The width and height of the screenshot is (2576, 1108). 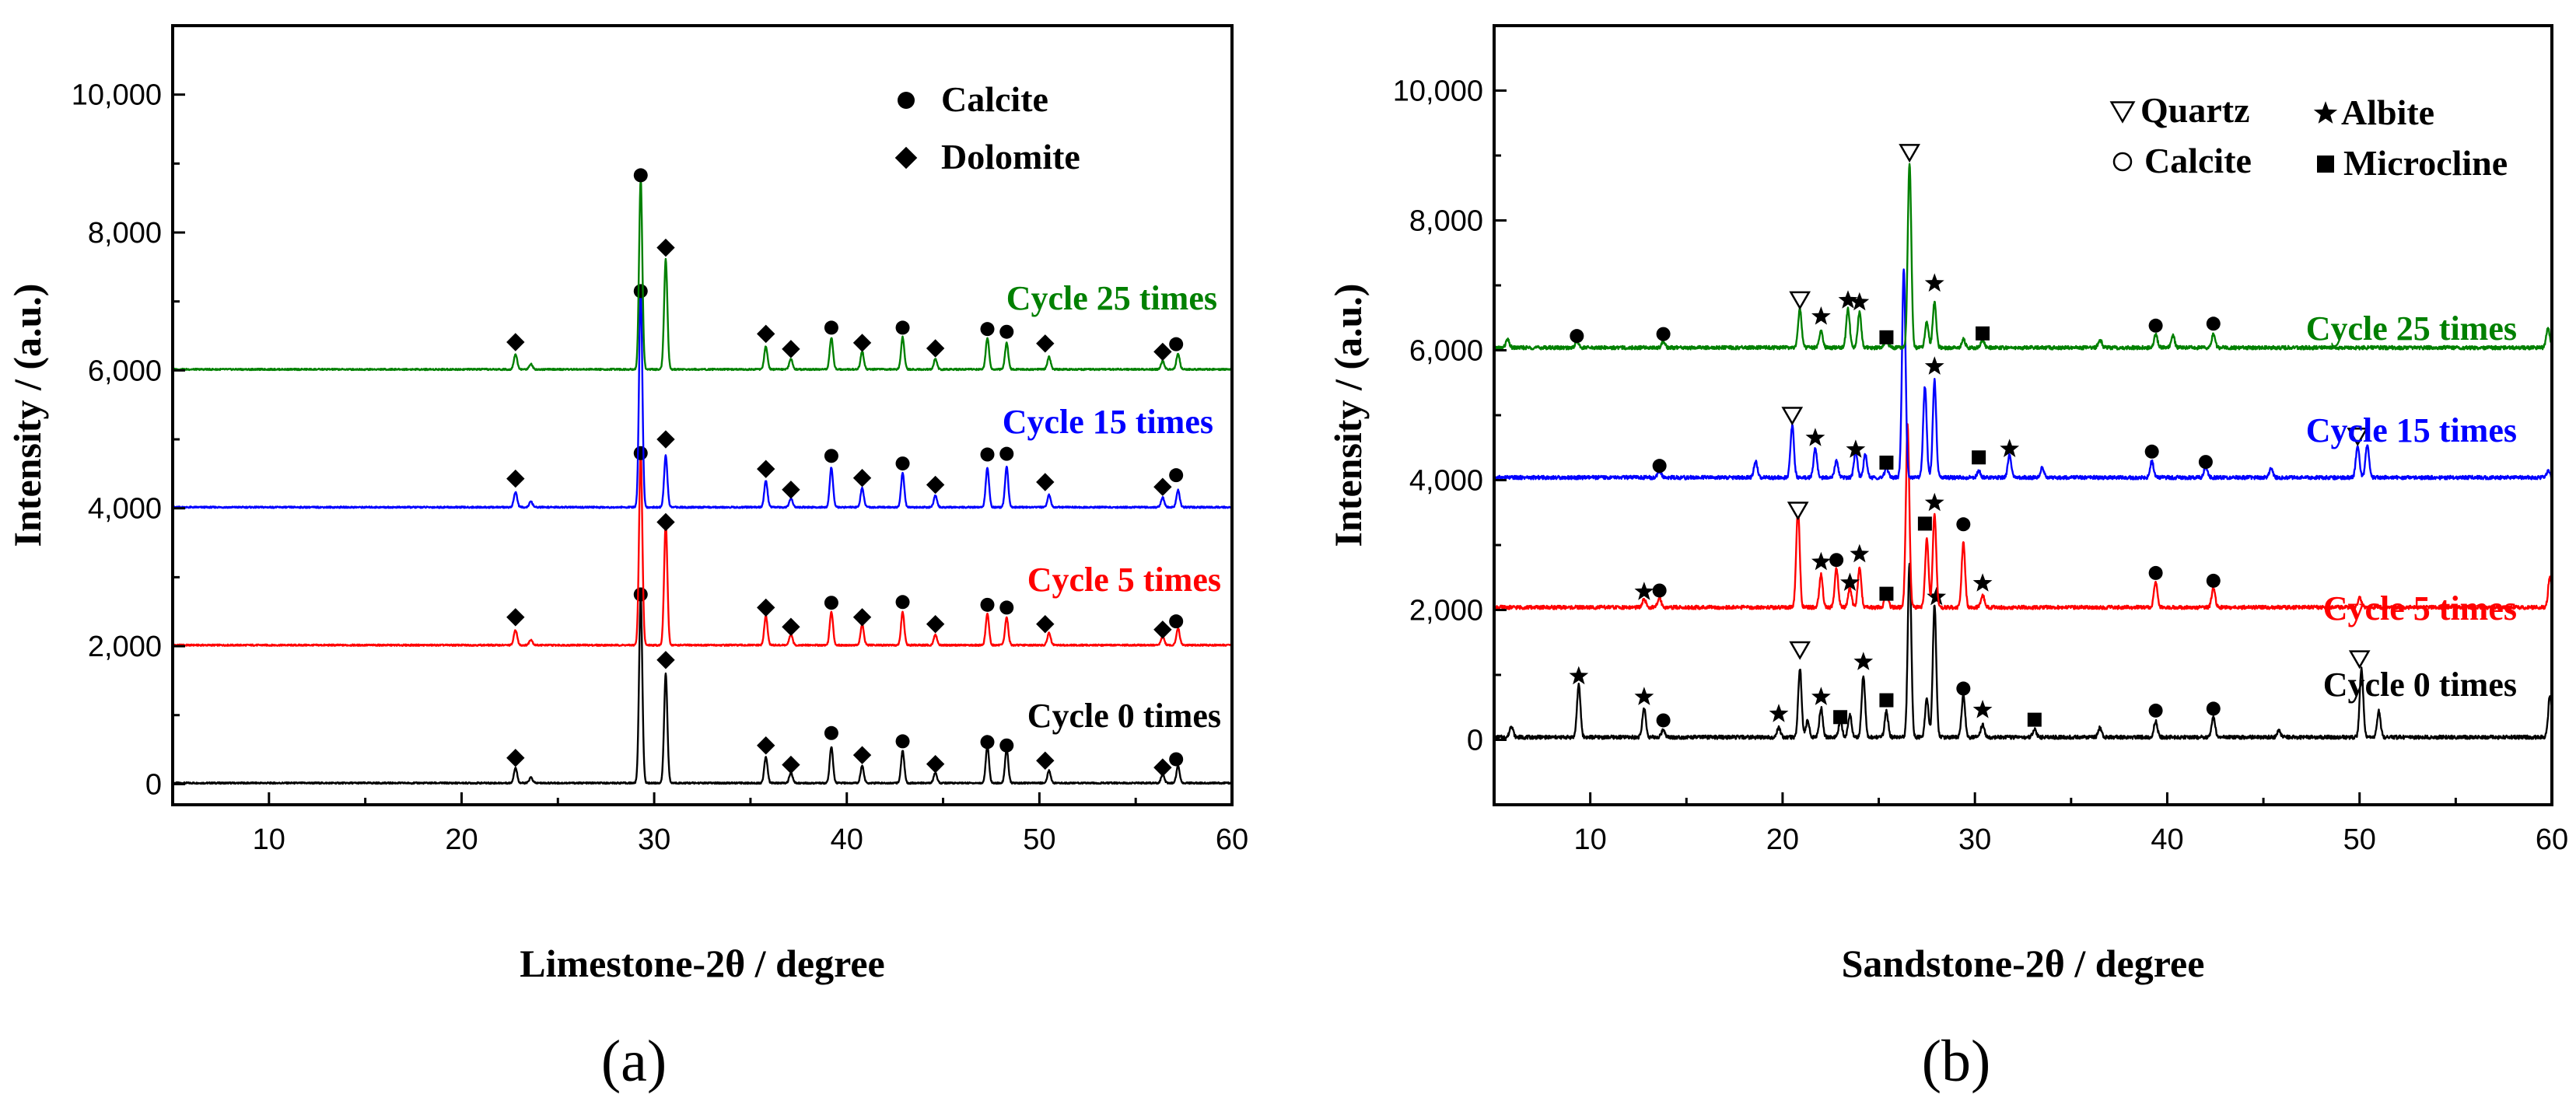 What do you see at coordinates (1108, 422) in the screenshot?
I see `series-label: Cycle 15 times` at bounding box center [1108, 422].